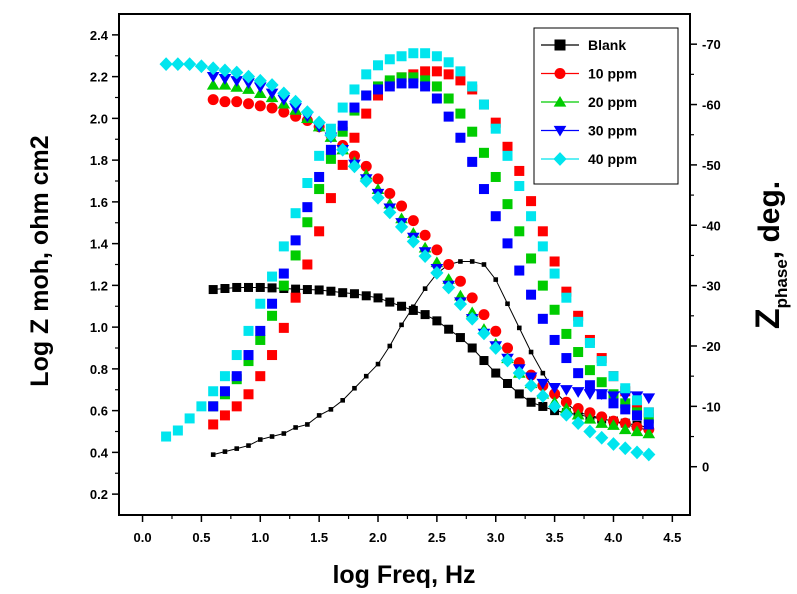 The width and height of the screenshot is (797, 594). Describe the element at coordinates (711, 44) in the screenshot. I see `y-right-tick-label: -70` at that location.